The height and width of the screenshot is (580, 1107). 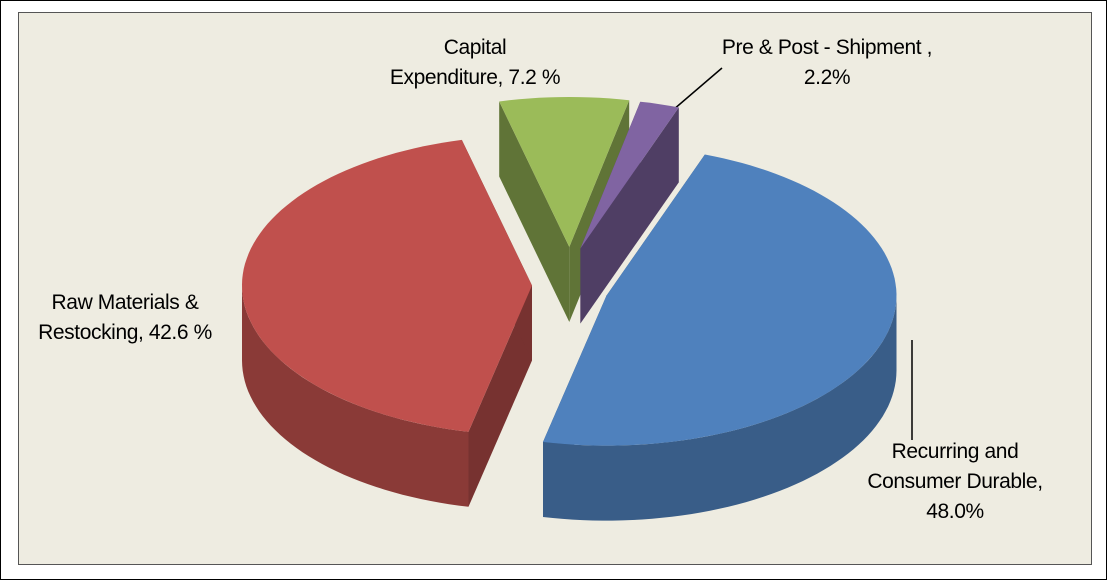 I want to click on data-label: Recurring and Consumer Durable, 48.0%, so click(x=955, y=481).